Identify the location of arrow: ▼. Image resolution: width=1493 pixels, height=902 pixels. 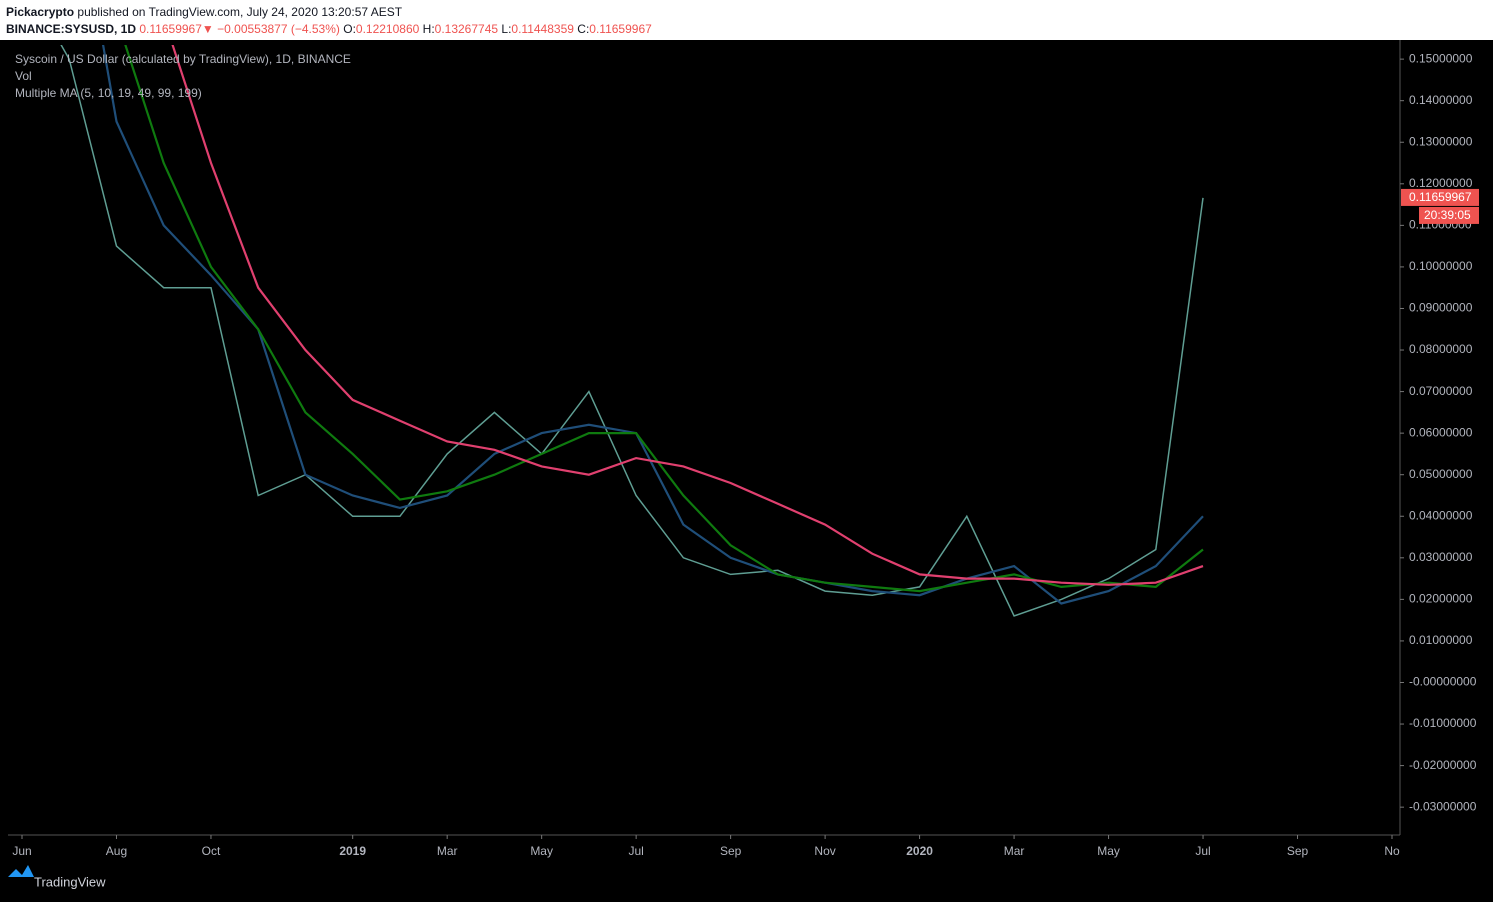
(207, 29).